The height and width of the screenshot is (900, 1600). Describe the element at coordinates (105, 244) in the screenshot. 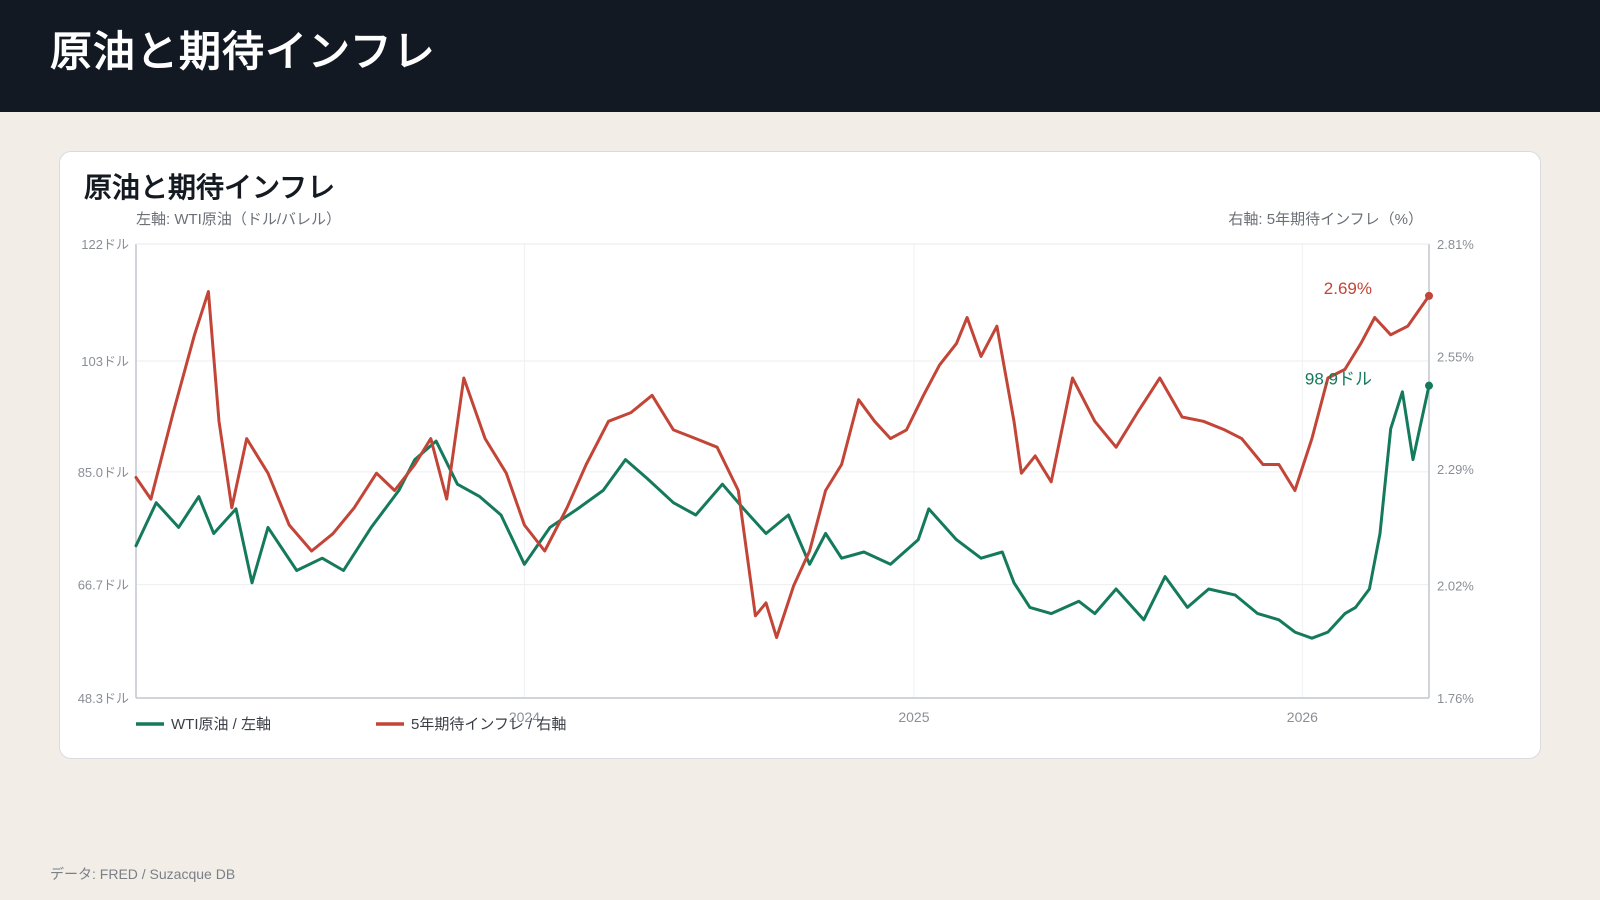

I see `left-axis-tick-label: 122ドル` at that location.